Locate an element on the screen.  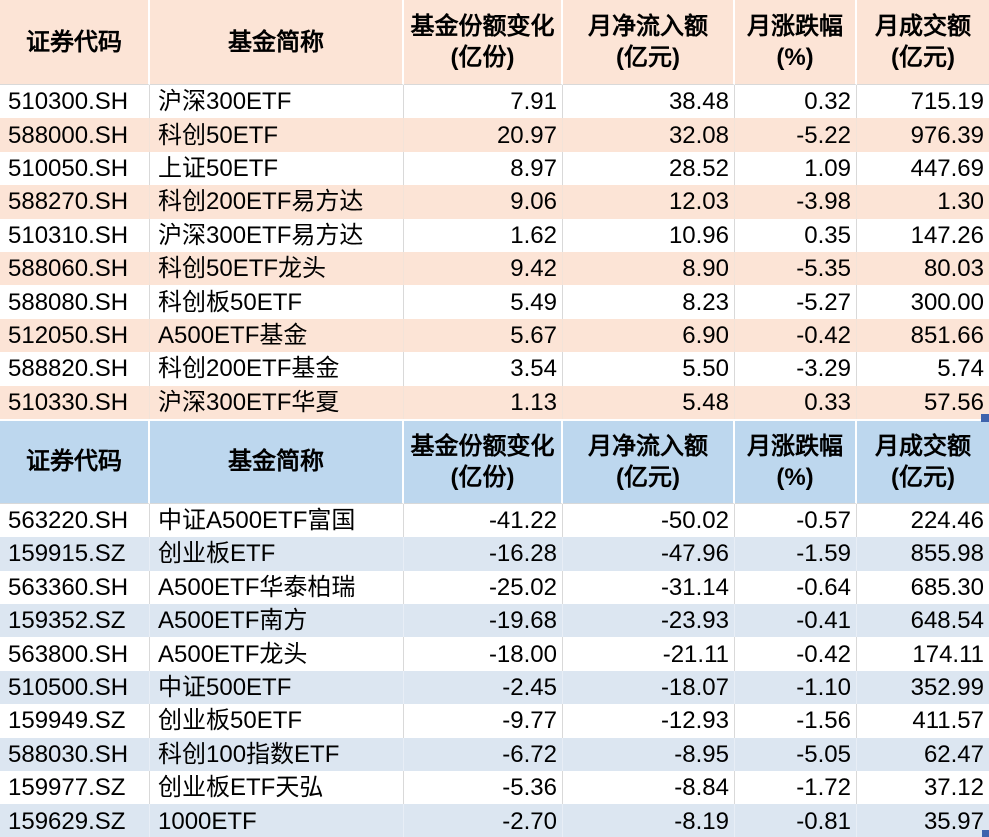
monthly-change-cell: 0.32 is located at coordinates (796, 102).